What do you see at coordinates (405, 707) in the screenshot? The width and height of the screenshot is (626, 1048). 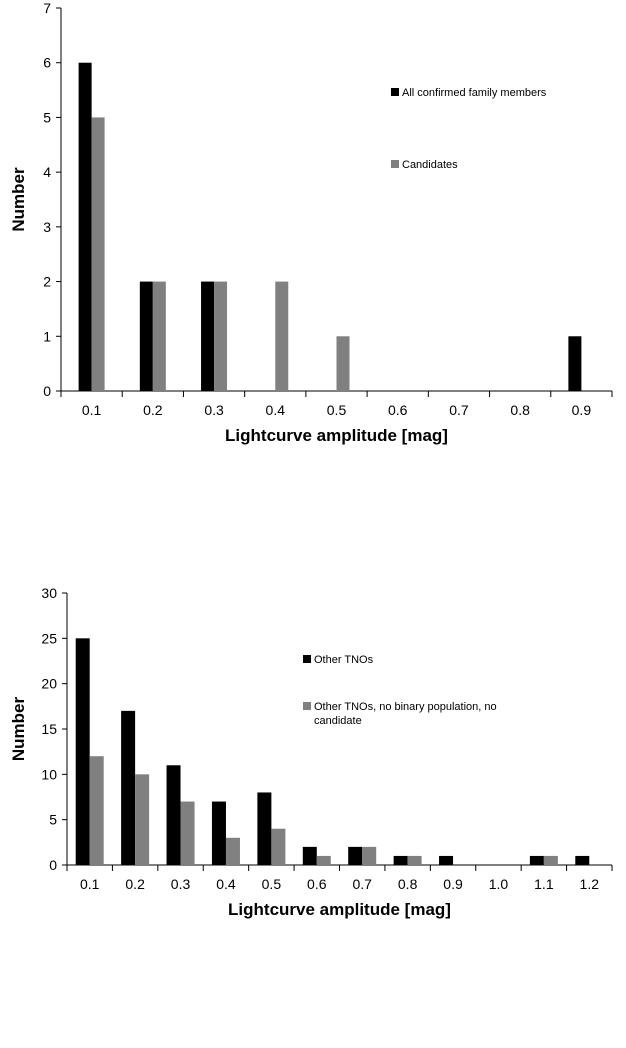 I see `legend-label-line: Other TNOs, no binary population, no` at bounding box center [405, 707].